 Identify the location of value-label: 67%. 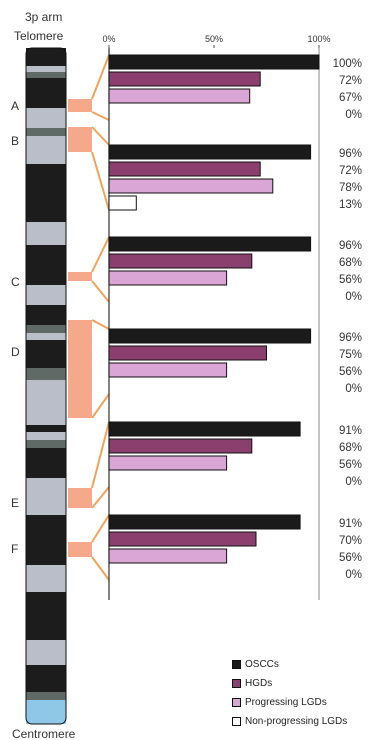
(350, 98).